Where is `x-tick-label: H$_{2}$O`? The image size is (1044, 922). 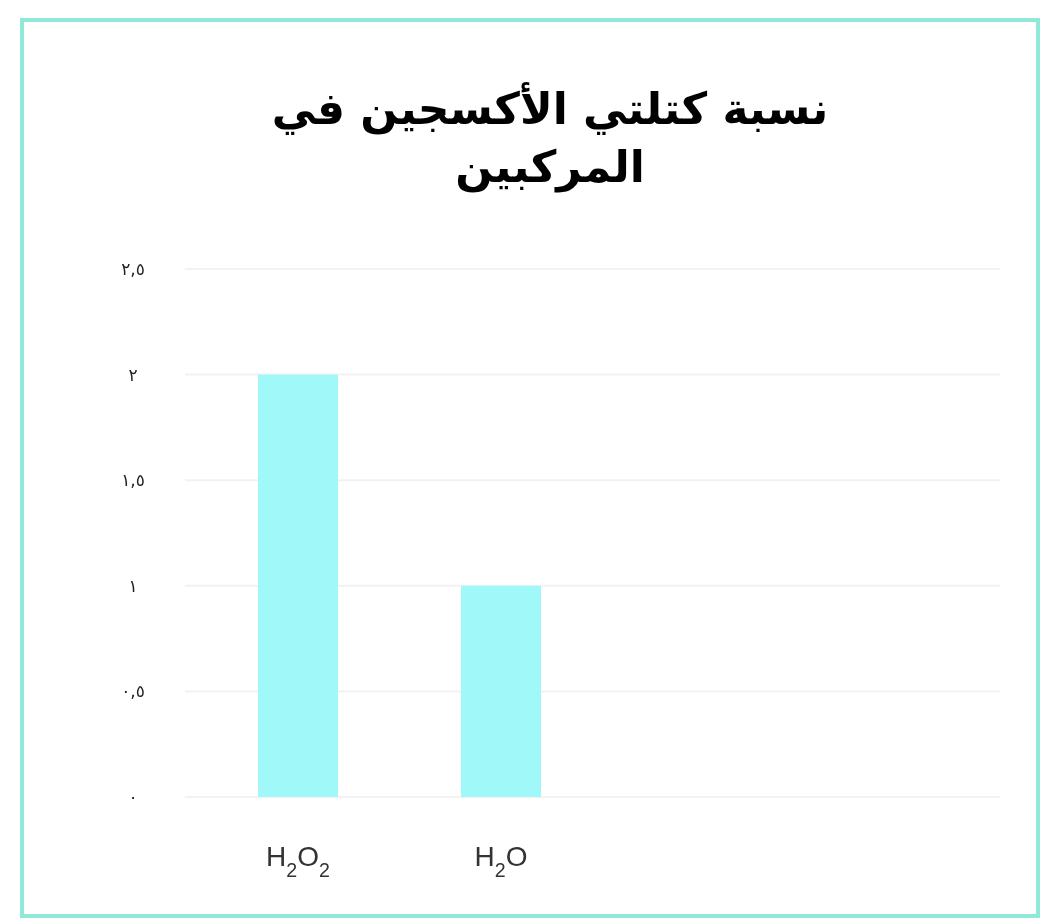 x-tick-label: H$_{2}$O is located at coordinates (501, 861).